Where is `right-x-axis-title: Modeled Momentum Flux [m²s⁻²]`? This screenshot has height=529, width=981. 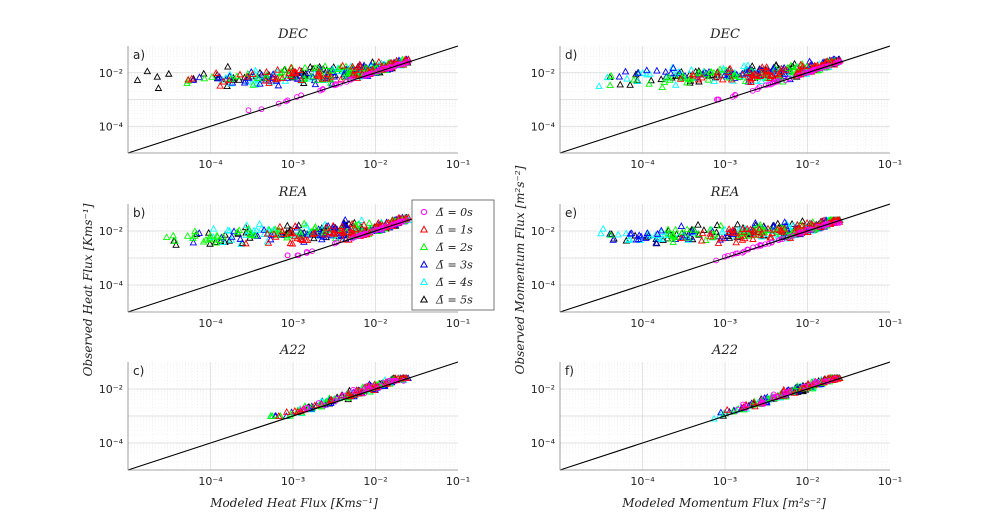
right-x-axis-title: Modeled Momentum Flux [m²s⁻²] is located at coordinates (723, 503).